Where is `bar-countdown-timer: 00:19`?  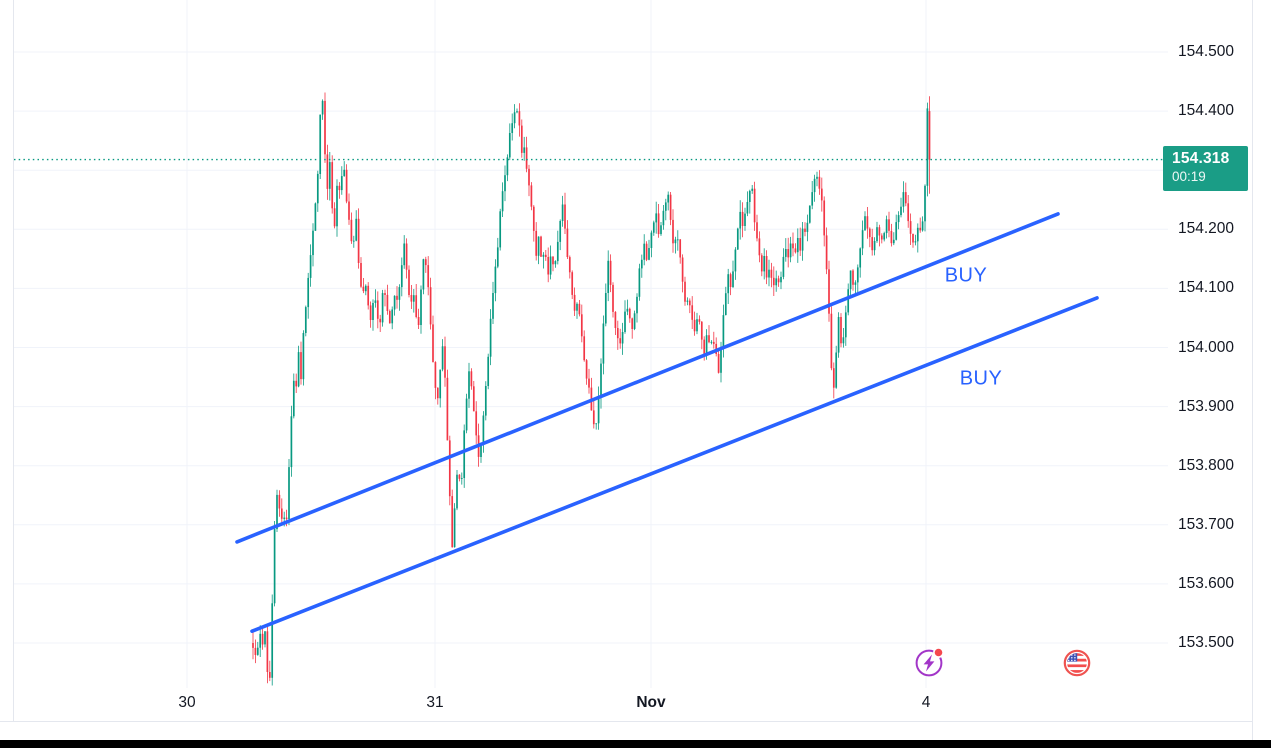
bar-countdown-timer: 00:19 is located at coordinates (1189, 176).